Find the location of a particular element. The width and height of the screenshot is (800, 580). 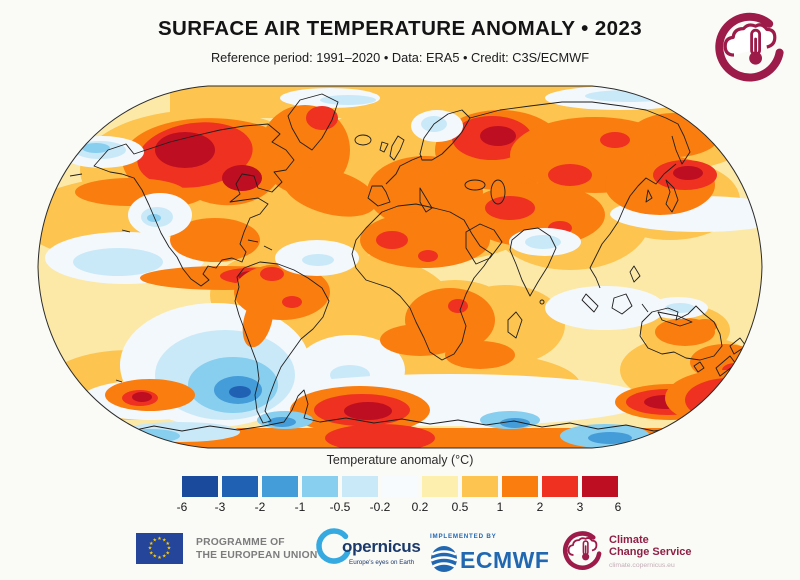

colorbar-tick: -2 is located at coordinates (260, 507).